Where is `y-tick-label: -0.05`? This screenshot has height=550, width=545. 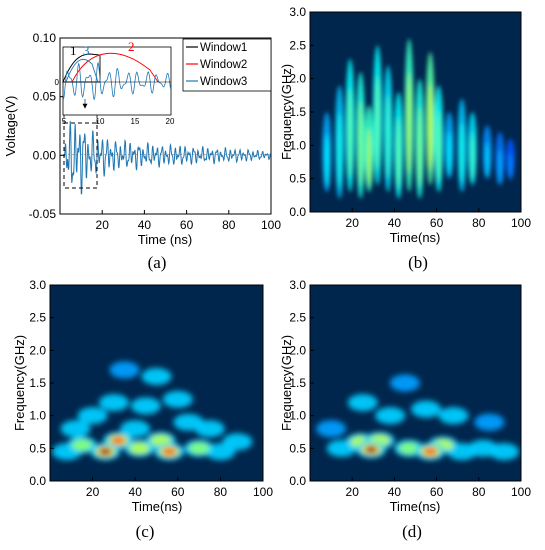 y-tick-label: -0.05 is located at coordinates (43, 214).